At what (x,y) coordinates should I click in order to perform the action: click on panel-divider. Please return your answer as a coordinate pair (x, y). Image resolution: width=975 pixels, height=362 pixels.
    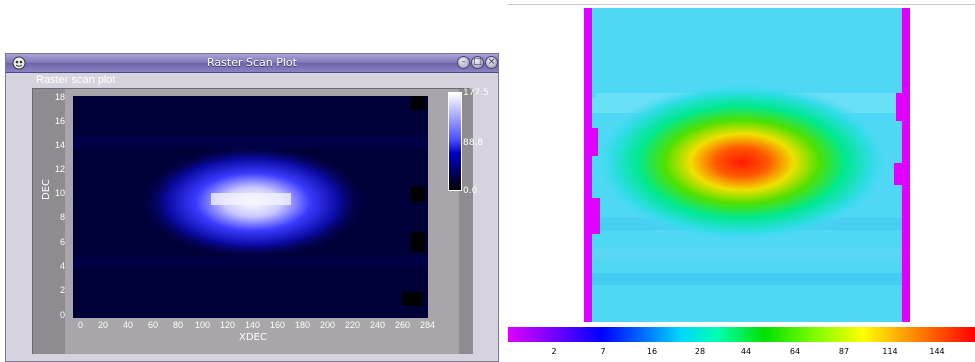
    Looking at the image, I should click on (741, 4).